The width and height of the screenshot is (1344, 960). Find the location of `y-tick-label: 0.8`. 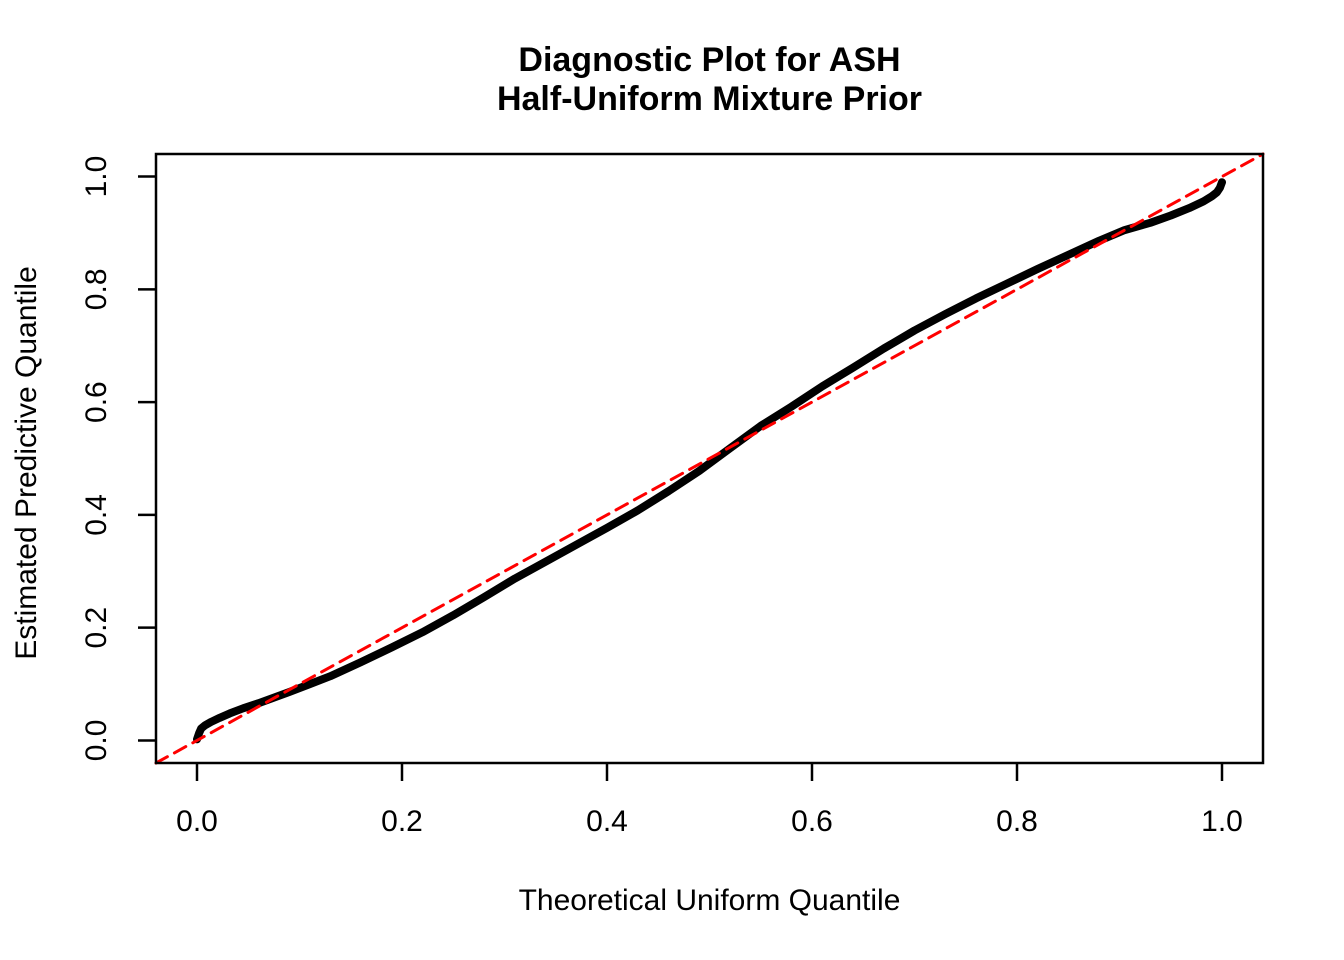

y-tick-label: 0.8 is located at coordinates (96, 289).